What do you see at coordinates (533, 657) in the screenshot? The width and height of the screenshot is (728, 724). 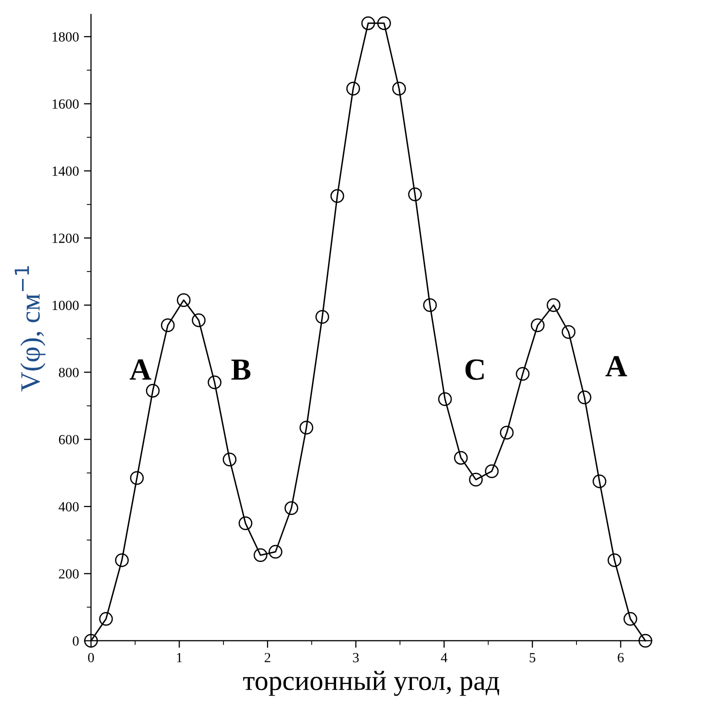 I see `x-tick-label: 5` at bounding box center [533, 657].